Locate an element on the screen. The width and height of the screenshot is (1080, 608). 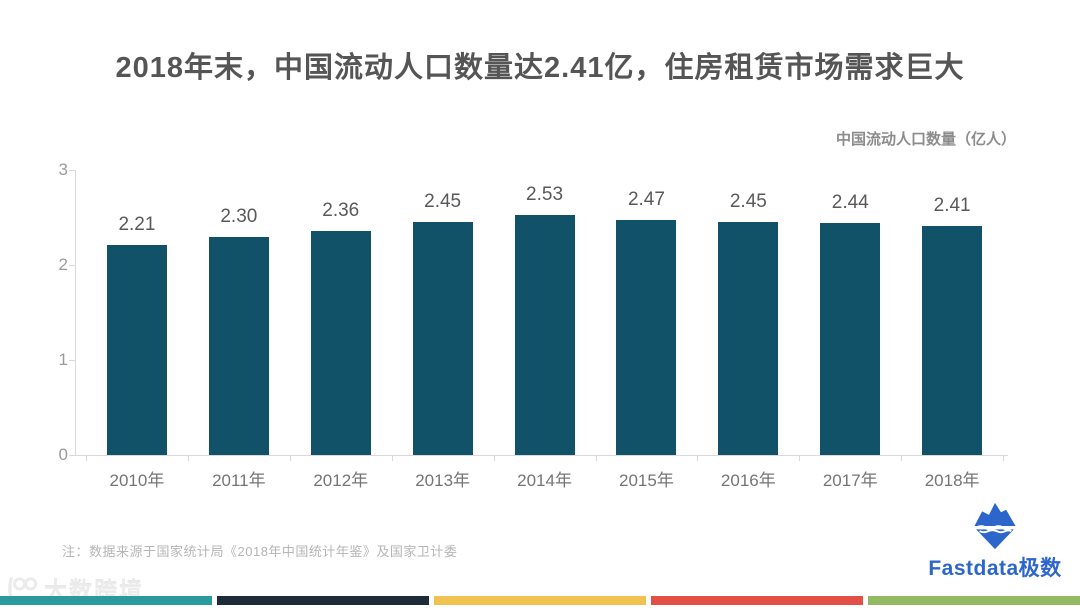
x-axis-category-label: 2011年 is located at coordinates (239, 480).